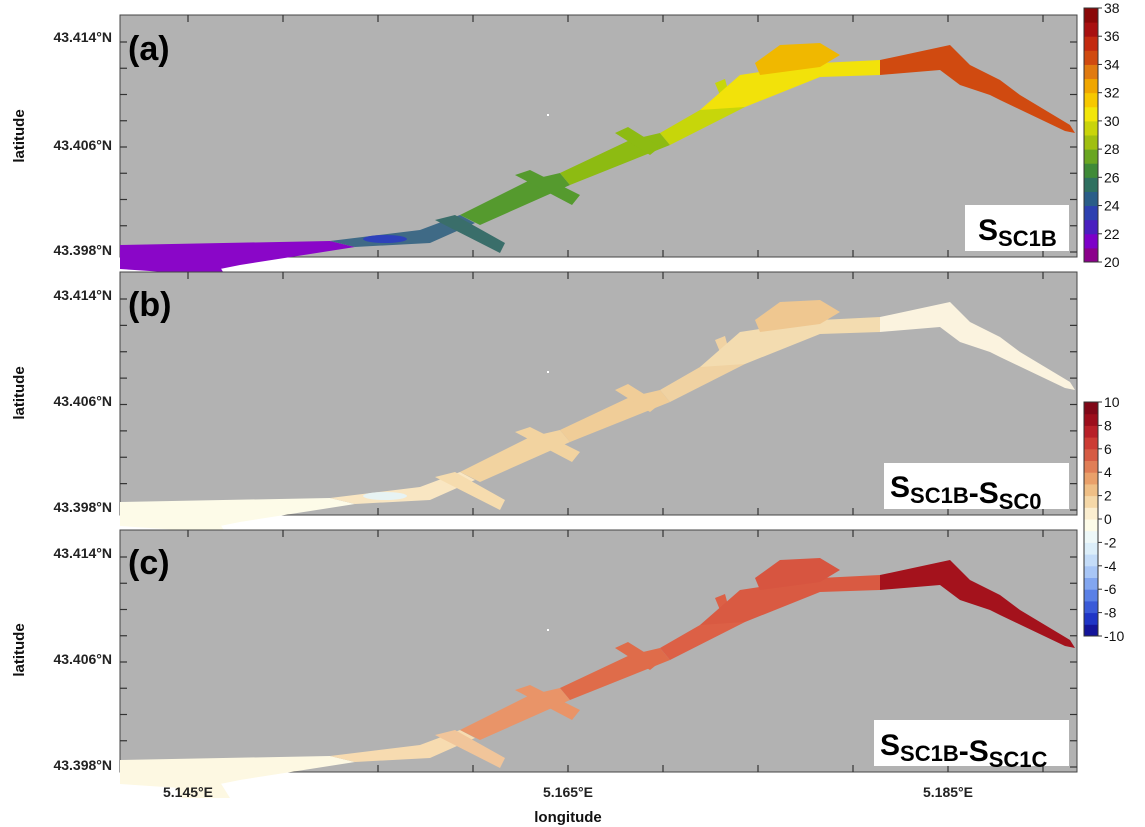 Image resolution: width=1145 pixels, height=827 pixels. What do you see at coordinates (82, 659) in the screenshot?
I see `panel-c-ytick-1: 43.406°N` at bounding box center [82, 659].